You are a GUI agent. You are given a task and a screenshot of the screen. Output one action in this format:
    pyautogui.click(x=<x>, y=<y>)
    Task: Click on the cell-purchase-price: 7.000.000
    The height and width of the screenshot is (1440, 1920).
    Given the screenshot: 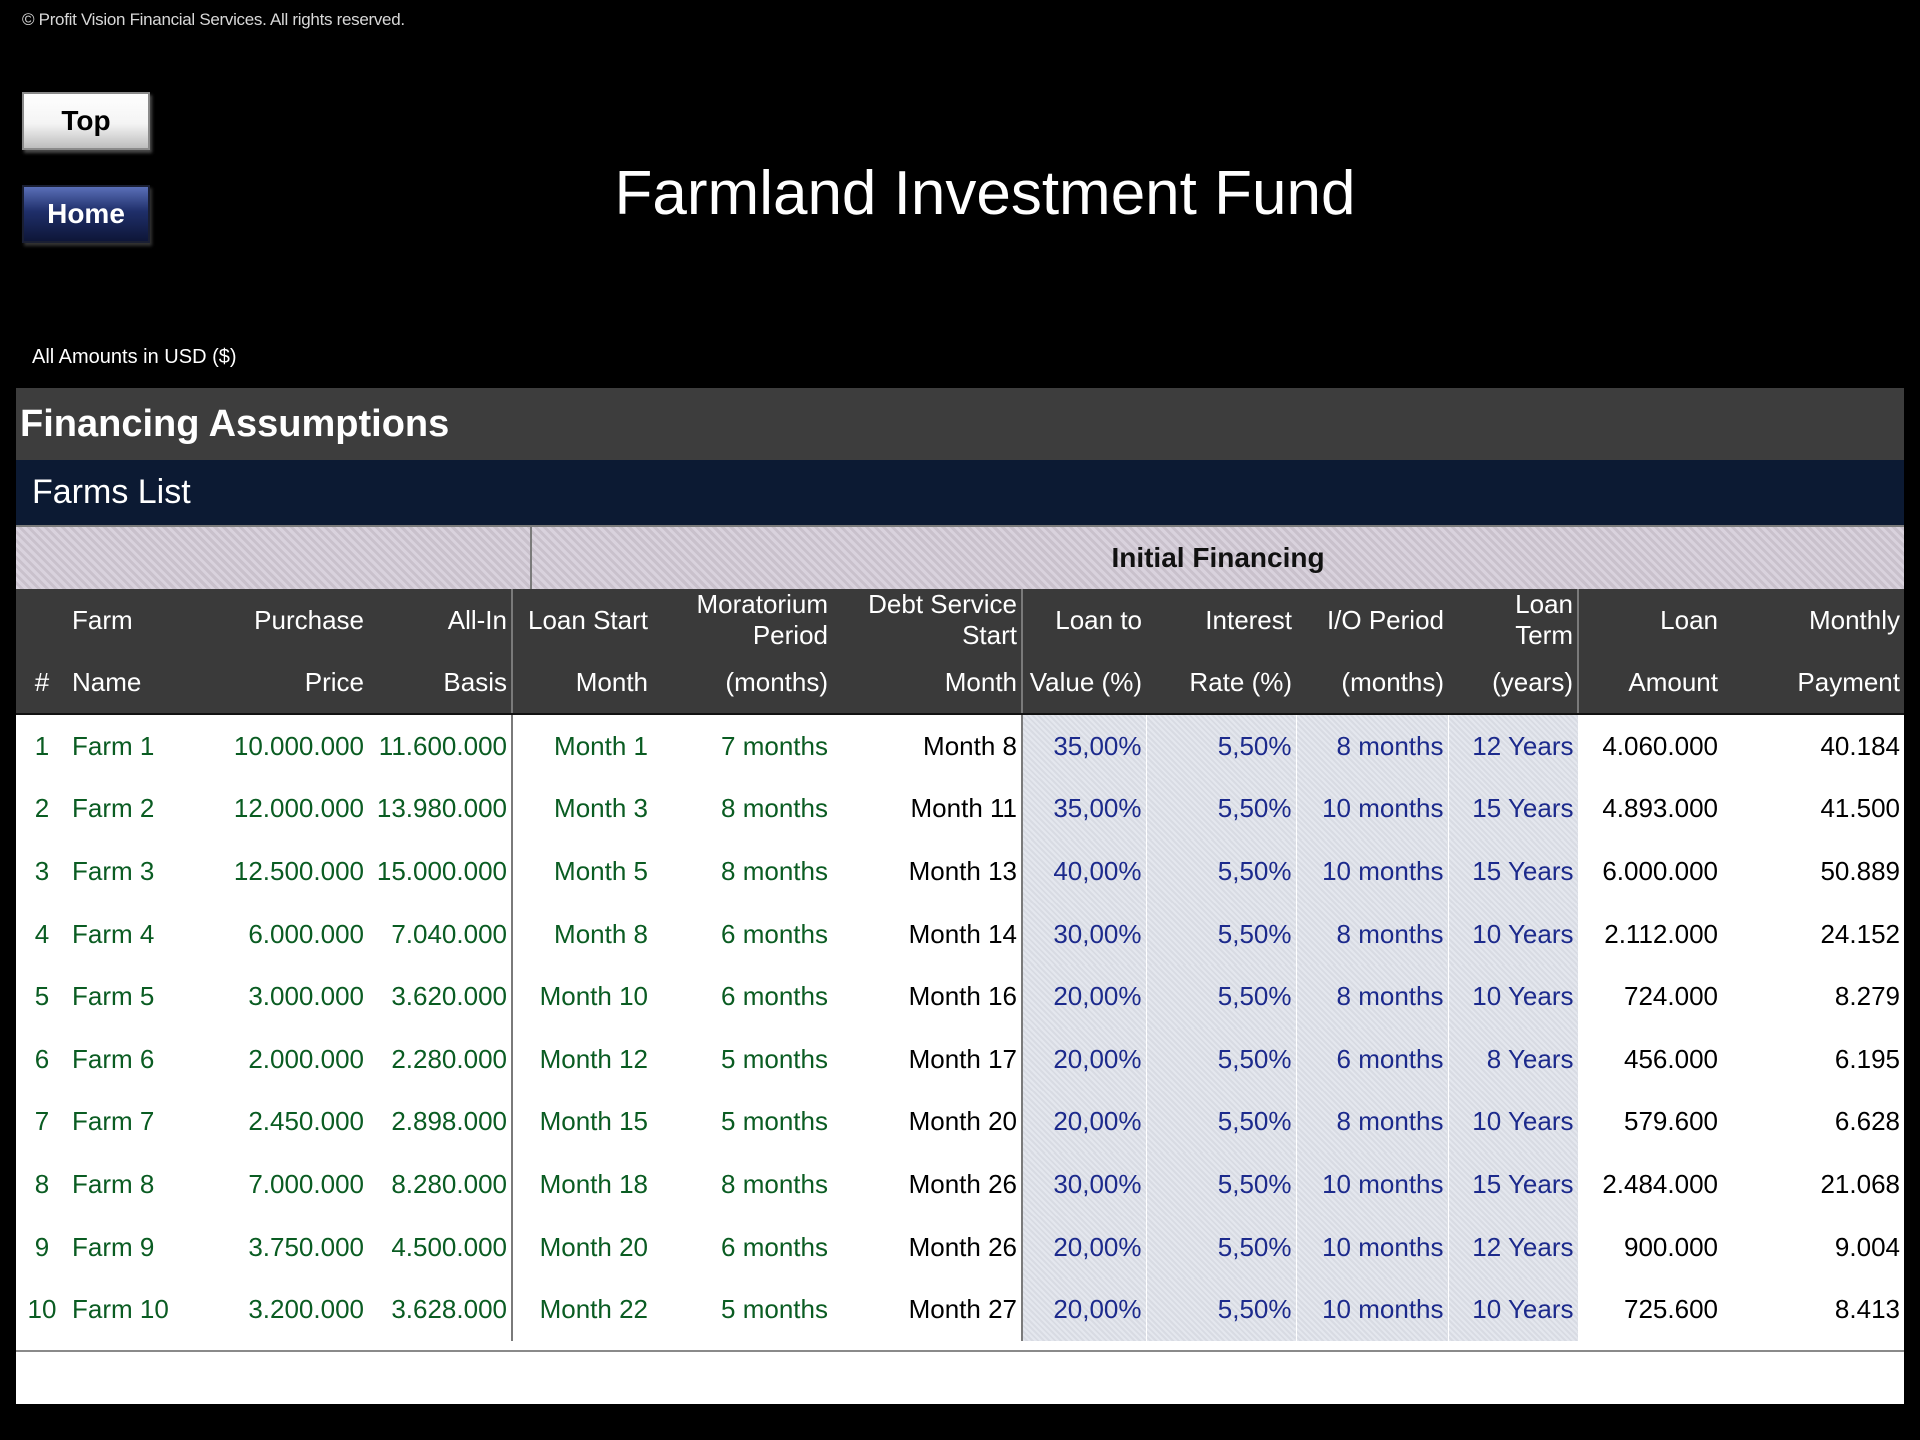 What is the action you would take?
    pyautogui.click(x=293, y=1184)
    